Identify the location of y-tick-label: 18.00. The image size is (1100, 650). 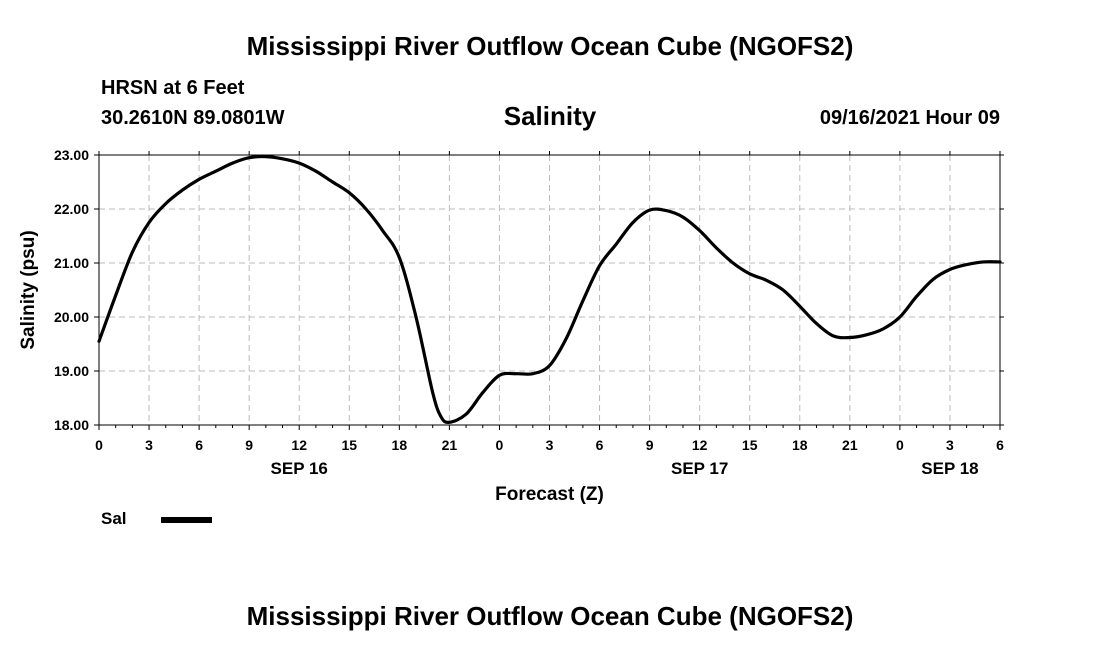
(71, 425).